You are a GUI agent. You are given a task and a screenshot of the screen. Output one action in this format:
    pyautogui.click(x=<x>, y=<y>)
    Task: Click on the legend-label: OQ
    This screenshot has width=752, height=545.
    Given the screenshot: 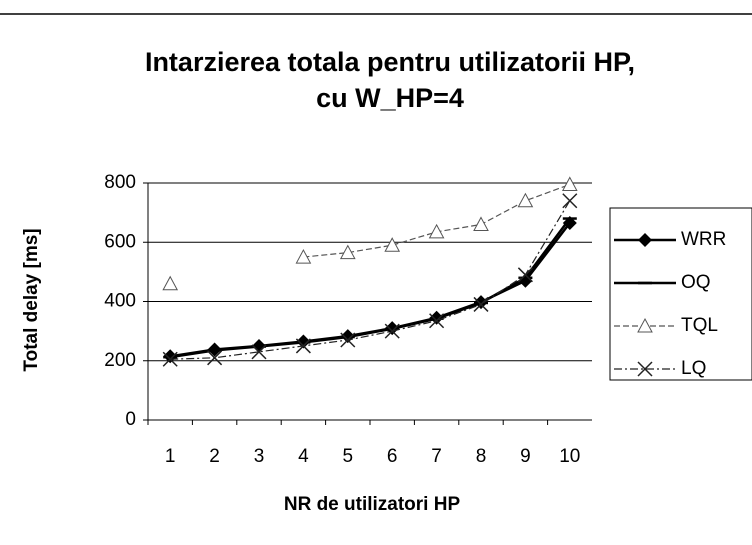 What is the action you would take?
    pyautogui.click(x=696, y=282)
    